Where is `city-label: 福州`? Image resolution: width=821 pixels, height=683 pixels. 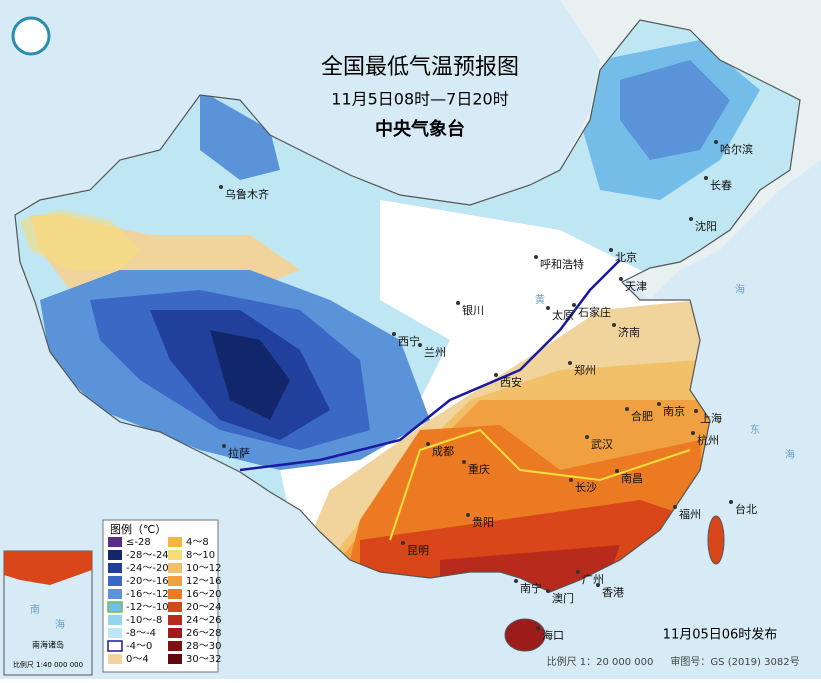
city-label: 福州 is located at coordinates (690, 514).